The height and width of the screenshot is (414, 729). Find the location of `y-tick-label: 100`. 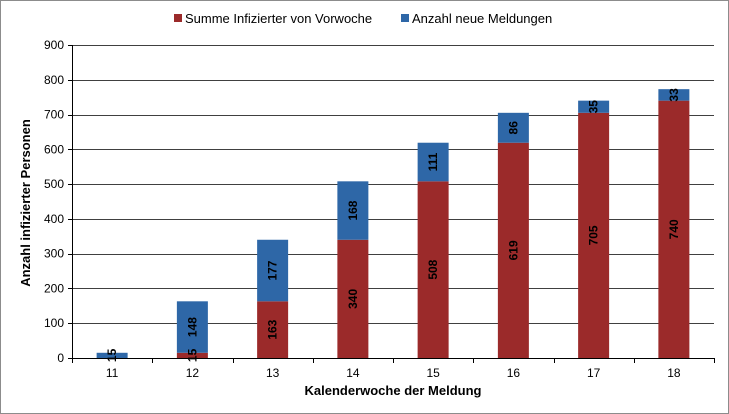

y-tick-label: 100 is located at coordinates (54, 323).